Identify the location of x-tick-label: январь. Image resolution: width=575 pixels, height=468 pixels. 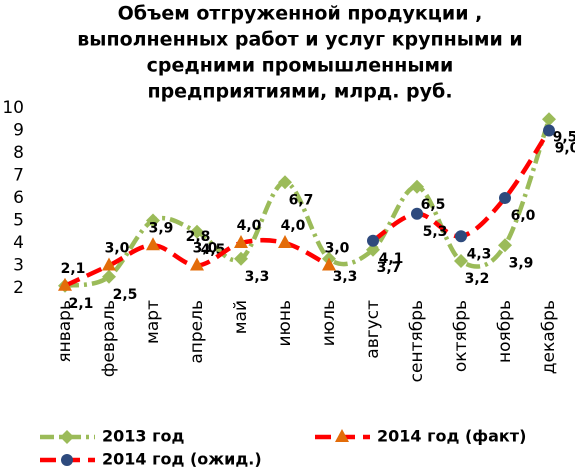
(65, 331).